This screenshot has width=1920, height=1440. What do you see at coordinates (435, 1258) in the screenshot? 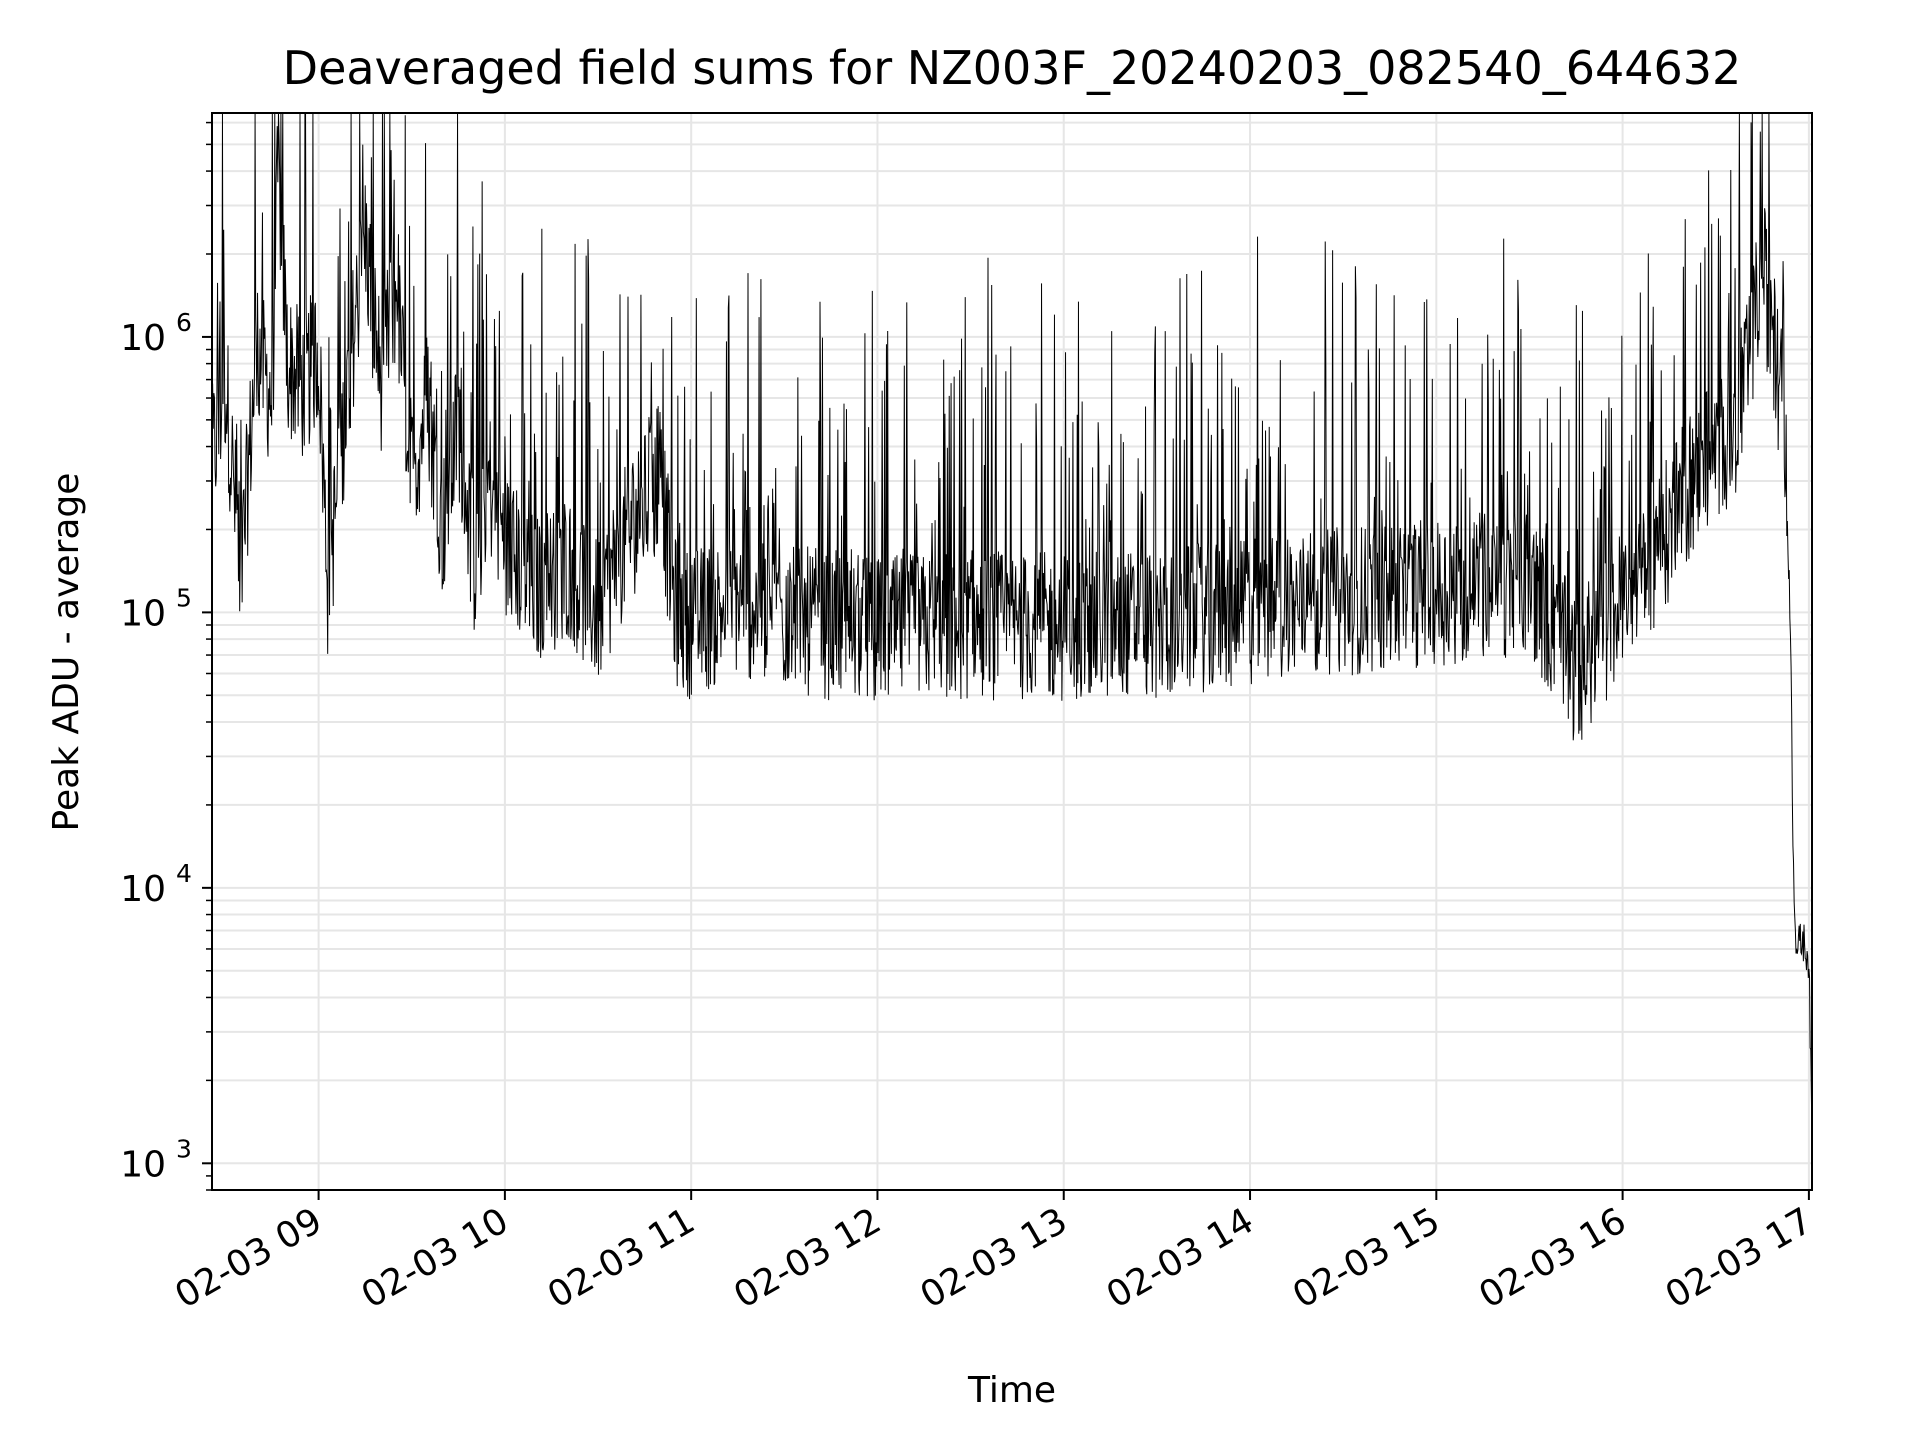
I see `x-tick-label: 02-03 10` at bounding box center [435, 1258].